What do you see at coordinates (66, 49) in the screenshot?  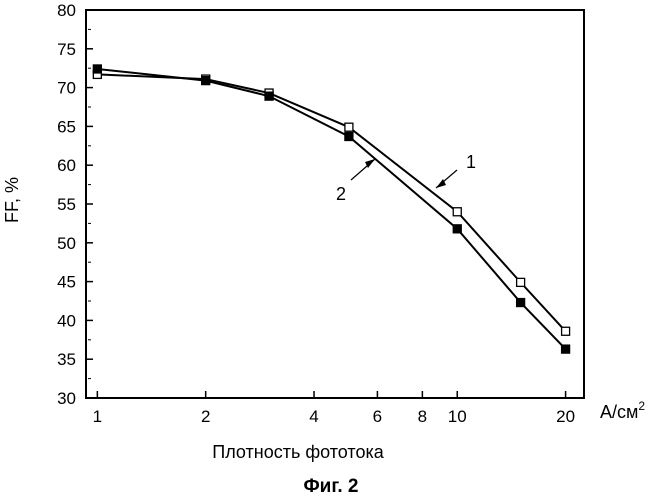 I see `y-tick-label: 75` at bounding box center [66, 49].